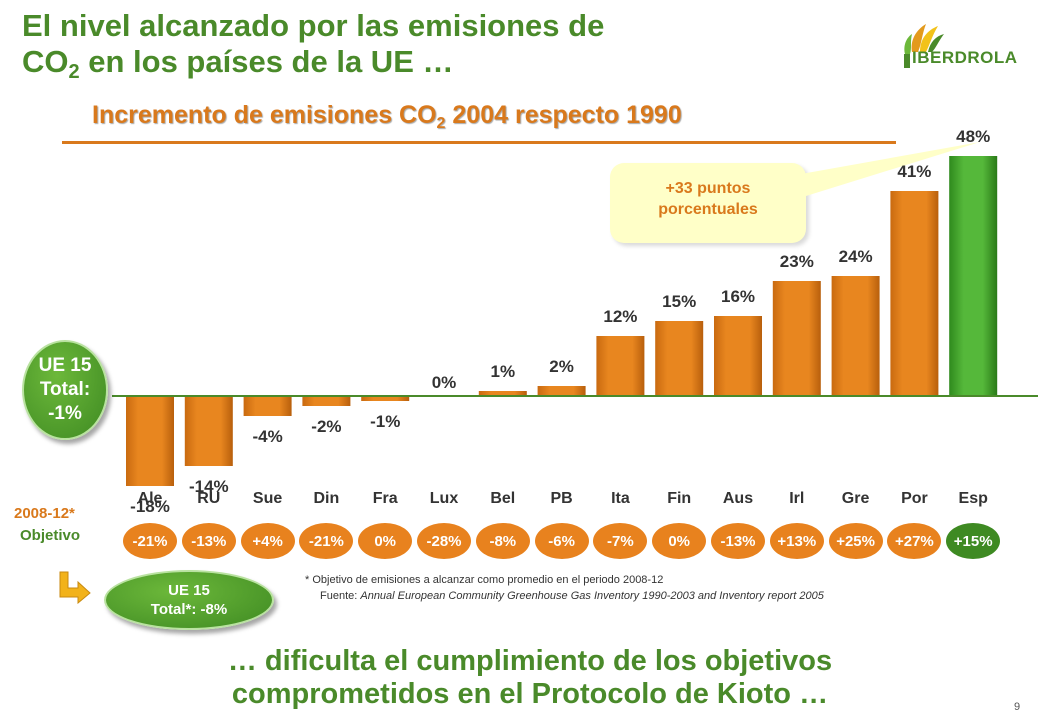 This screenshot has height=720, width=1040. Describe the element at coordinates (150, 541) in the screenshot. I see `objective-pill-ale: -21%` at that location.